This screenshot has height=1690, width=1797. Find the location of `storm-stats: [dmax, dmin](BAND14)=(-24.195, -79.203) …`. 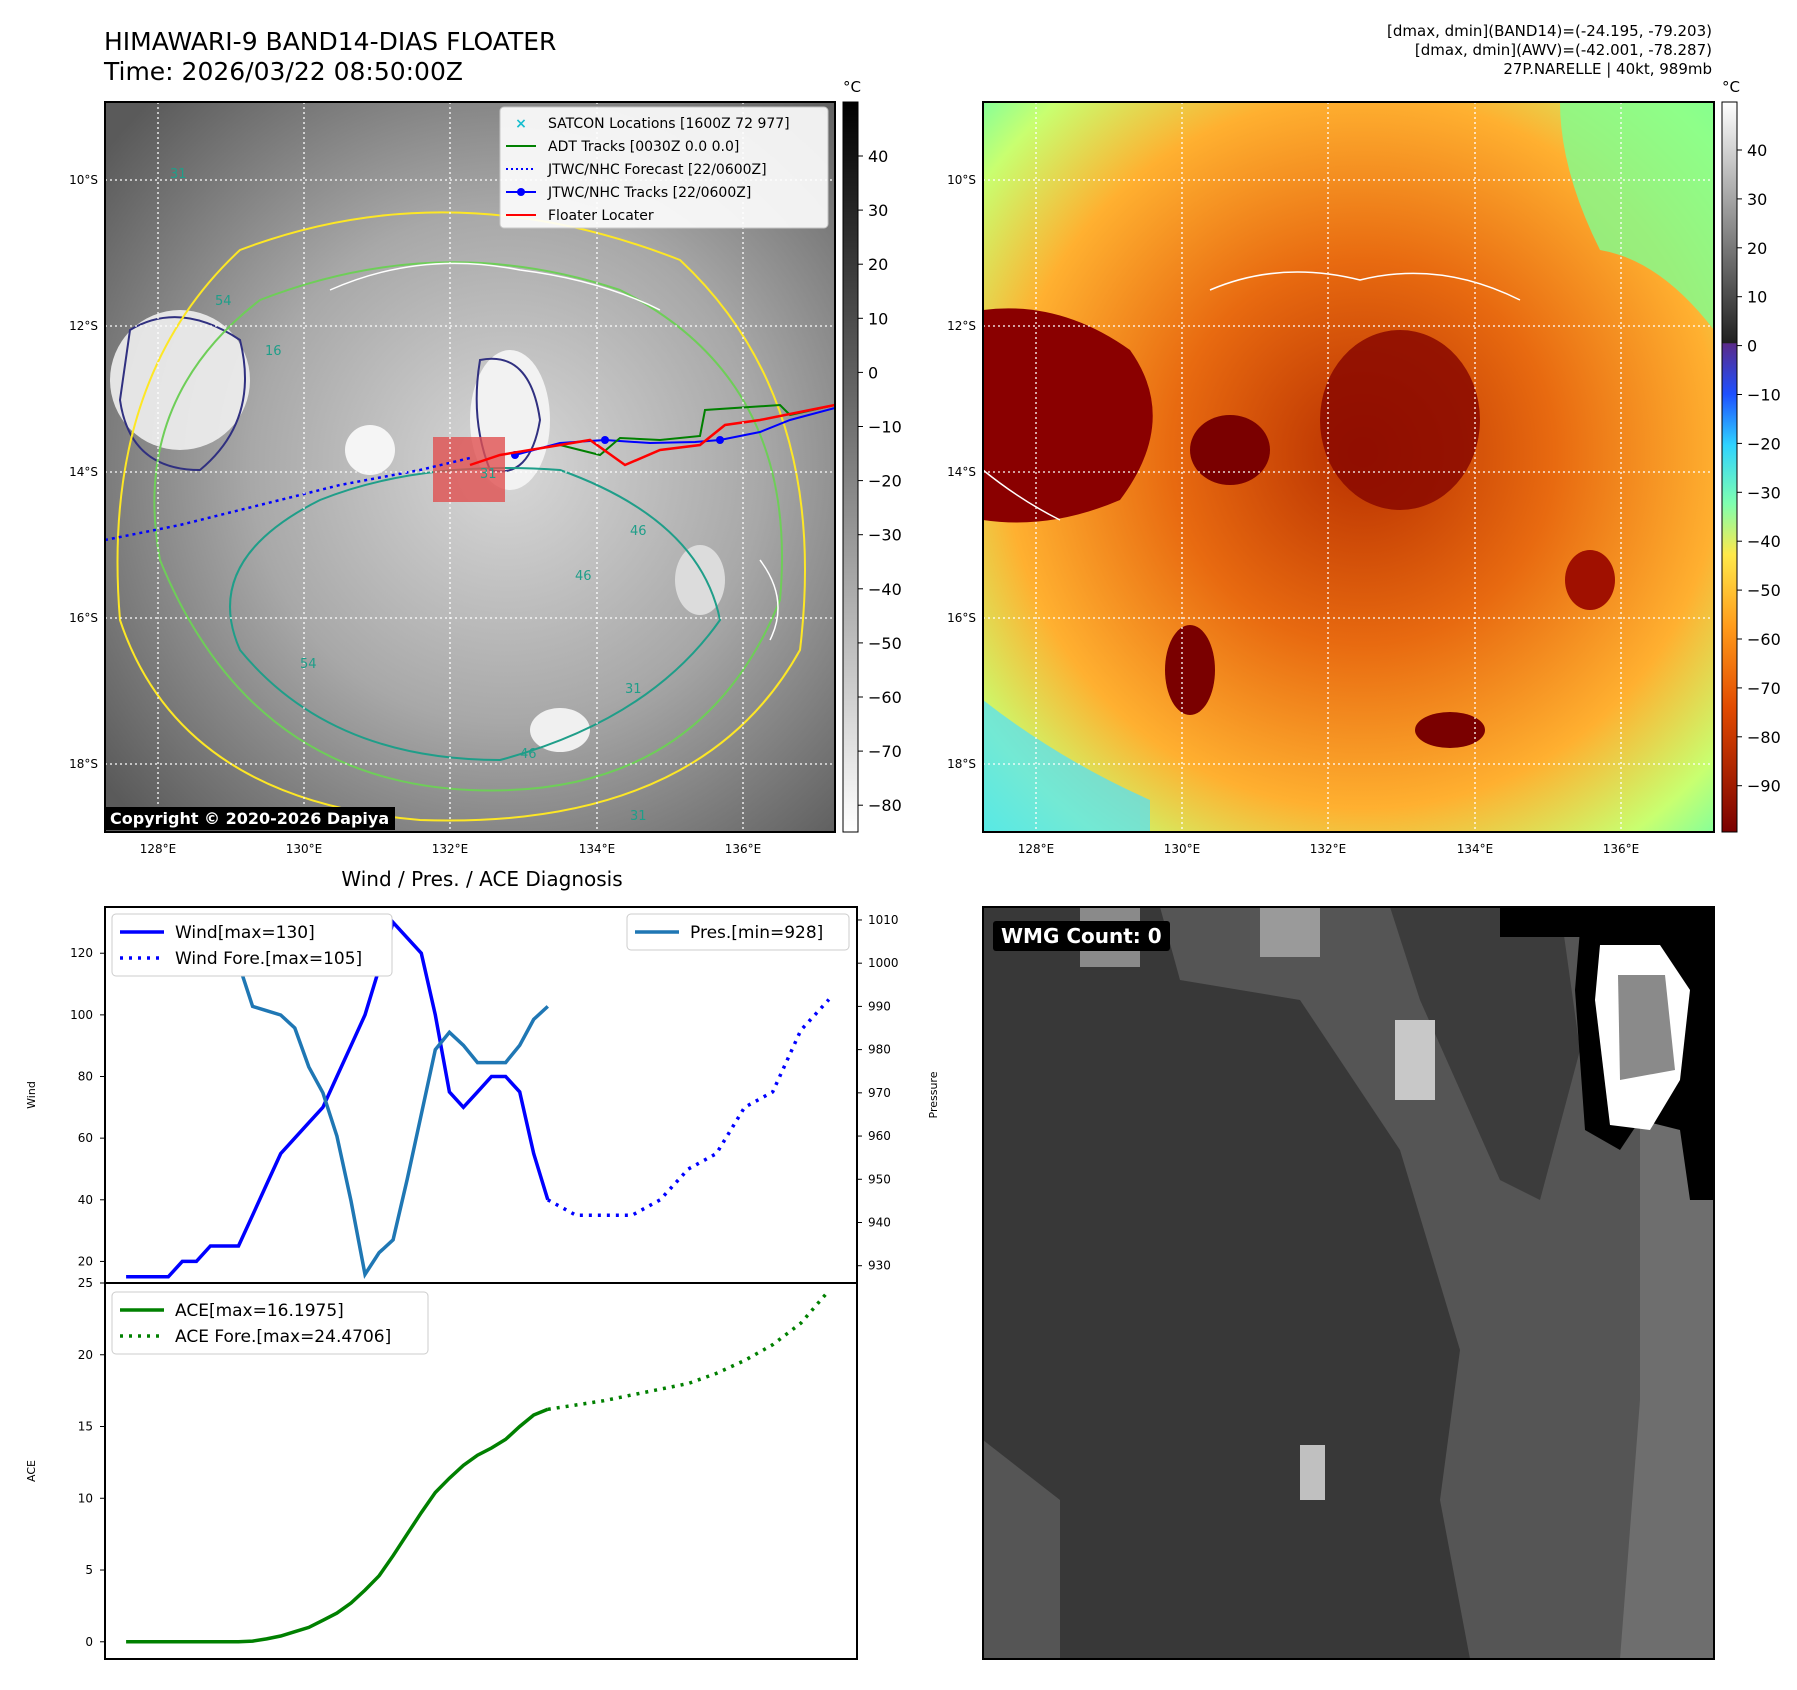

storm-stats: [dmax, dmin](BAND14)=(-24.195, -79.203) … is located at coordinates (1549, 50).